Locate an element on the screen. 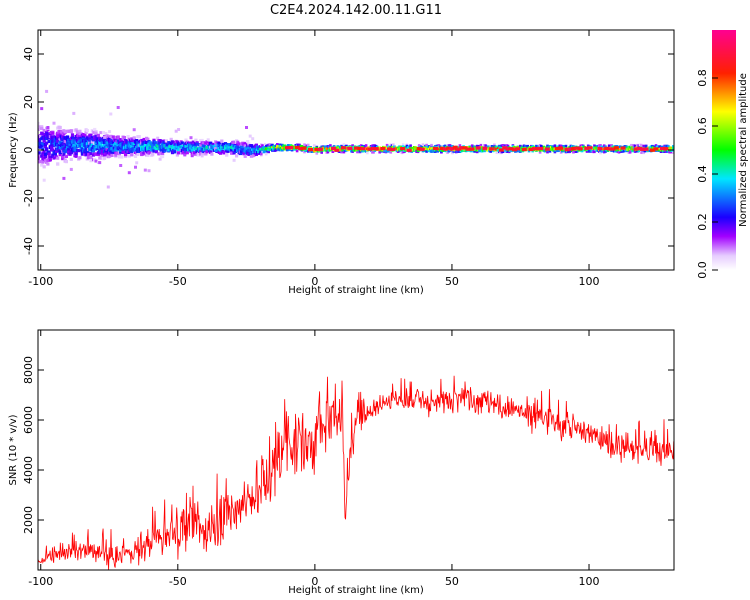  y-tick-label: 4000 is located at coordinates (28, 470).